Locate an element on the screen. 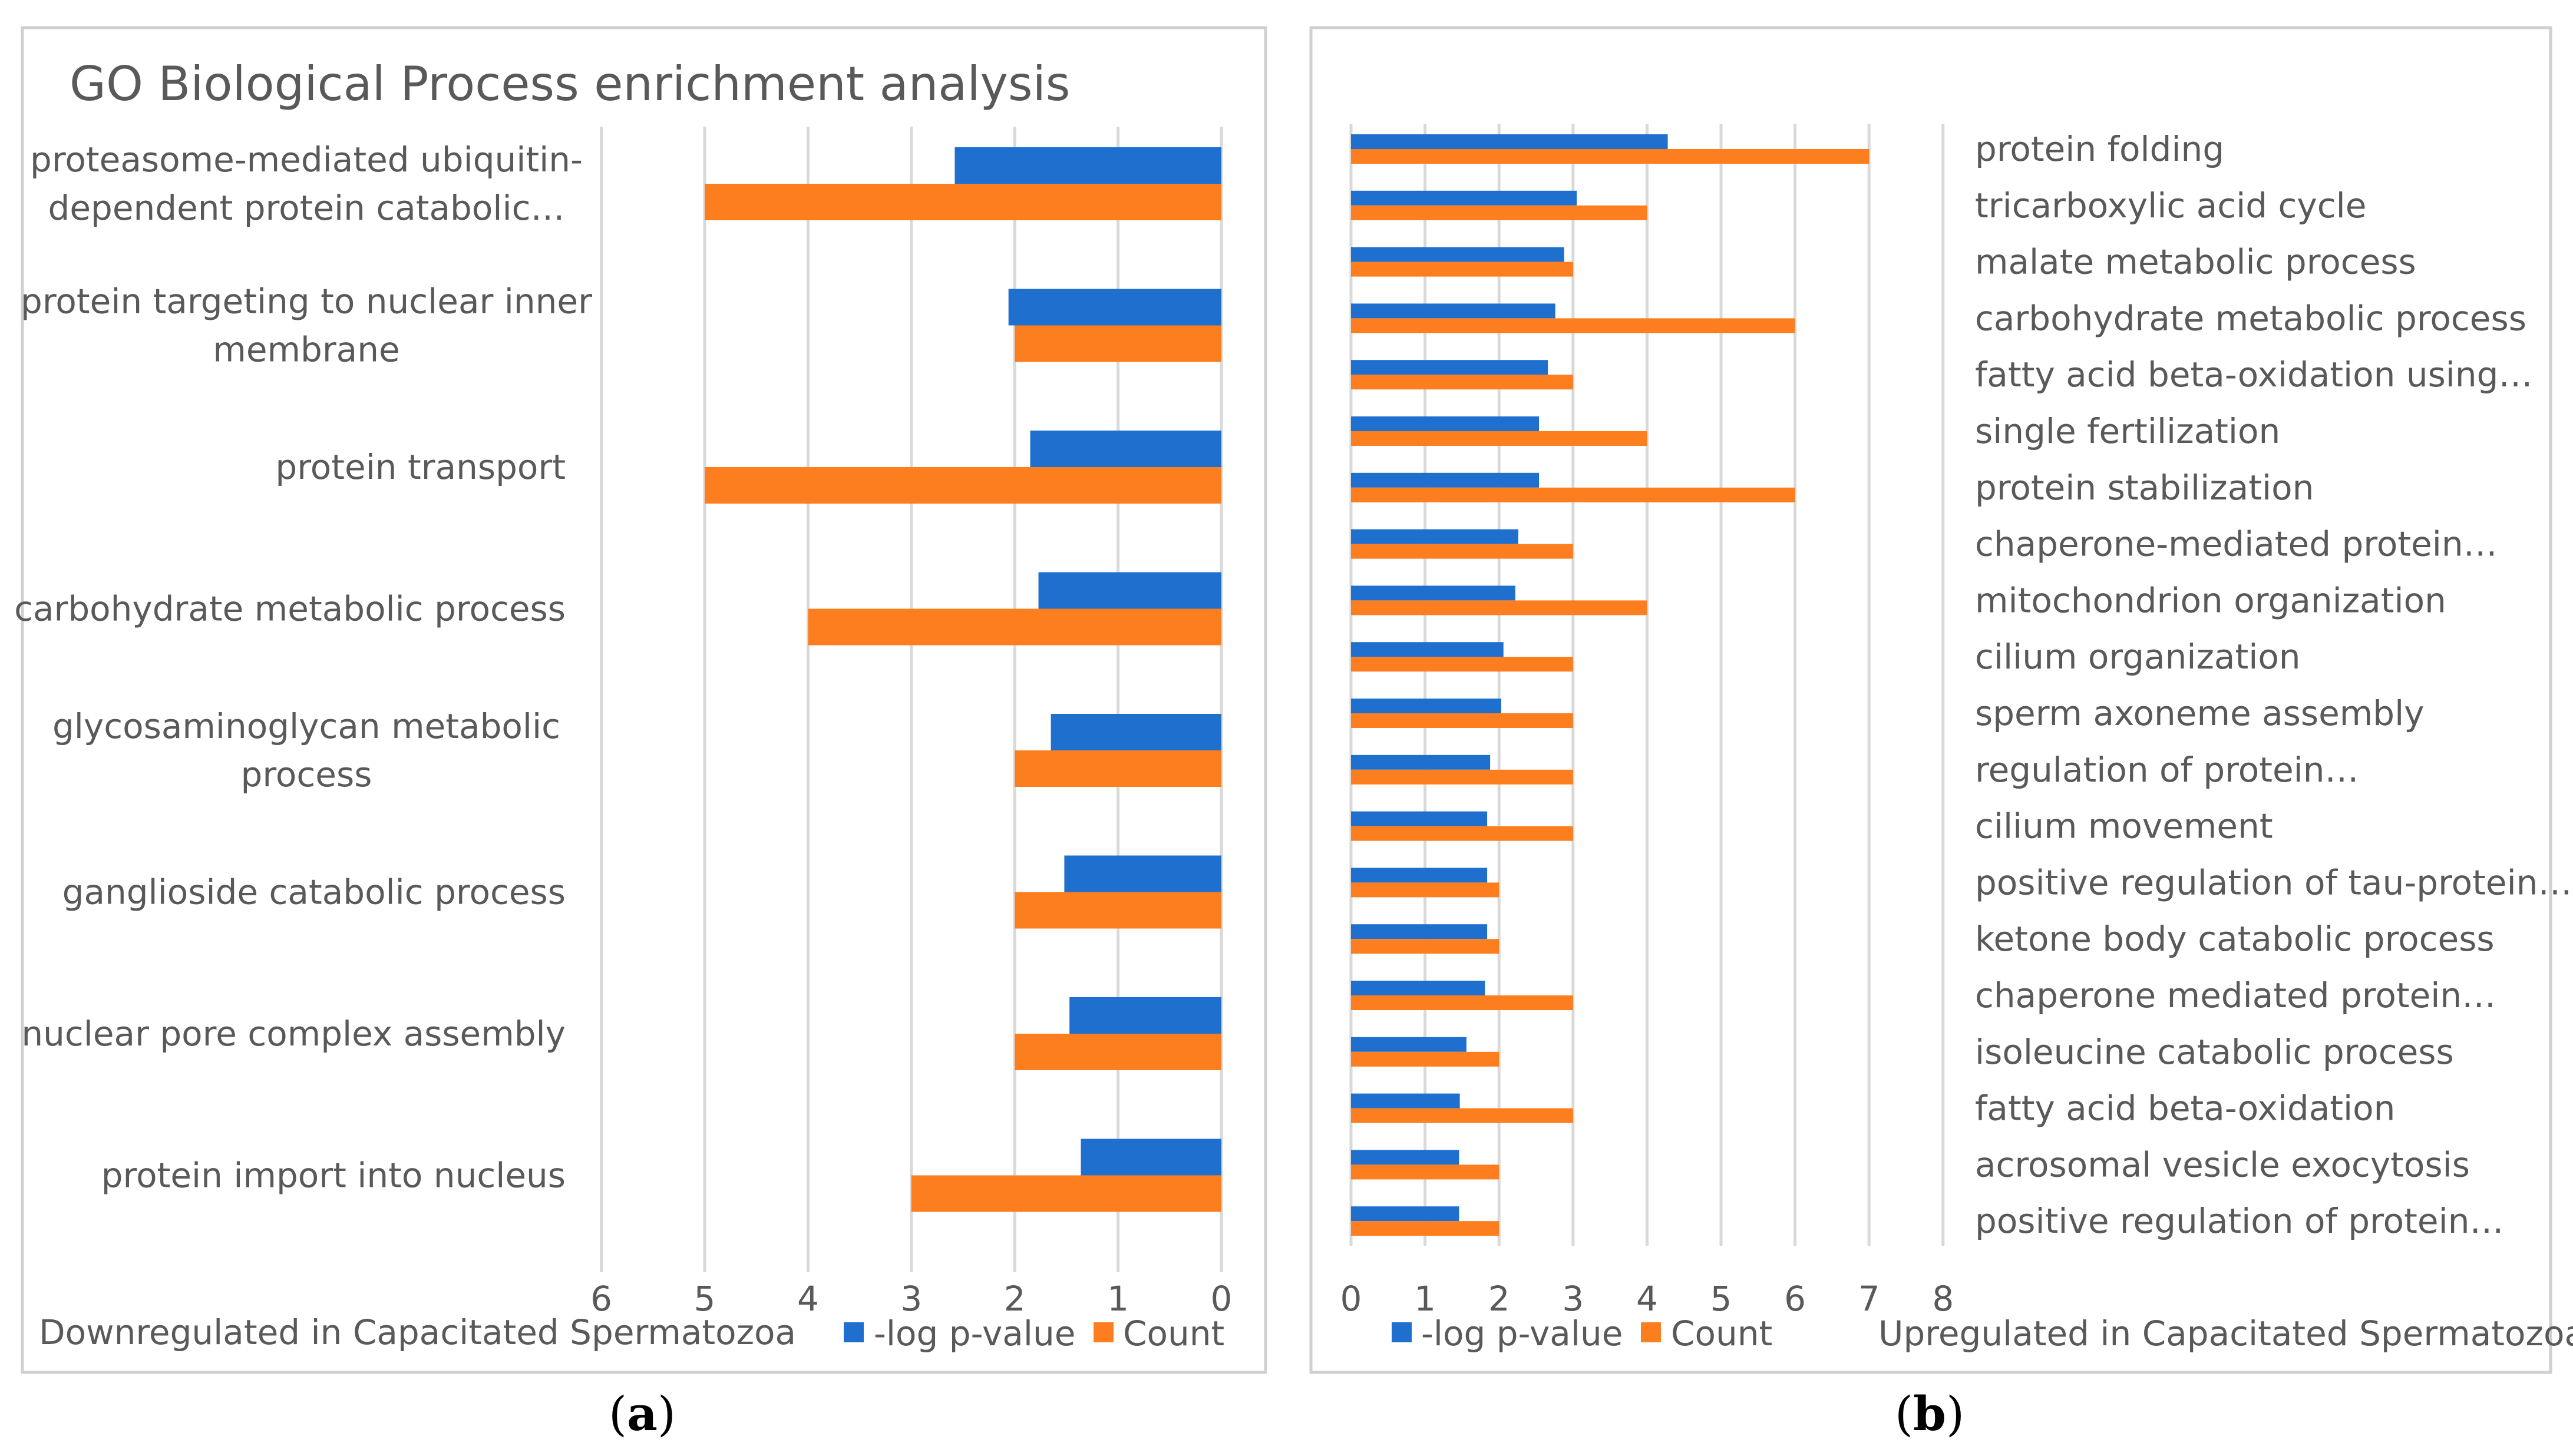  panel-a-x-tick-label: 2 is located at coordinates (1015, 1299).